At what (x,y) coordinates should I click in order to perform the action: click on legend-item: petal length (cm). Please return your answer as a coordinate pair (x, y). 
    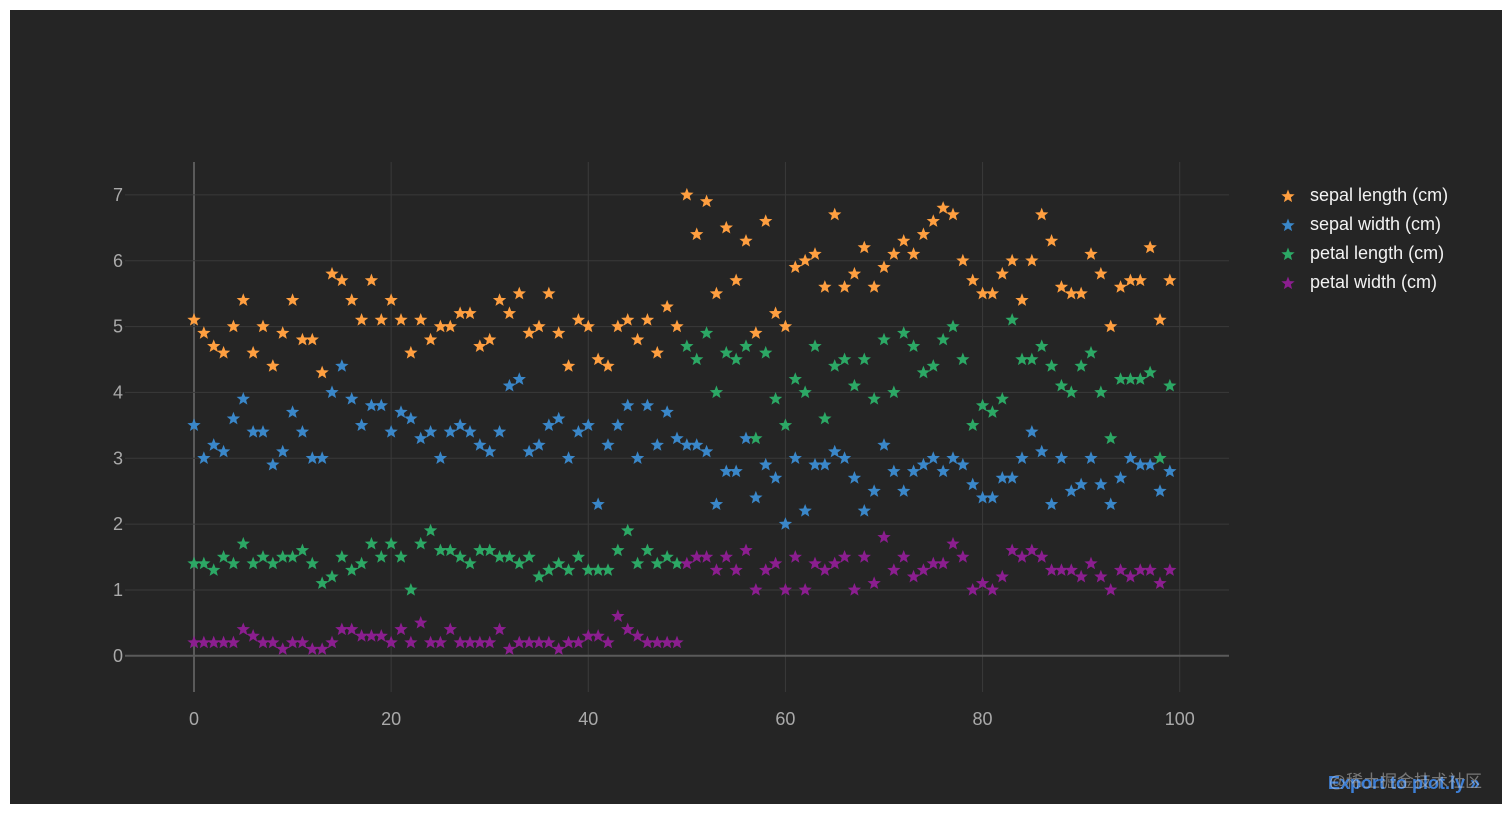
    Looking at the image, I should click on (1364, 253).